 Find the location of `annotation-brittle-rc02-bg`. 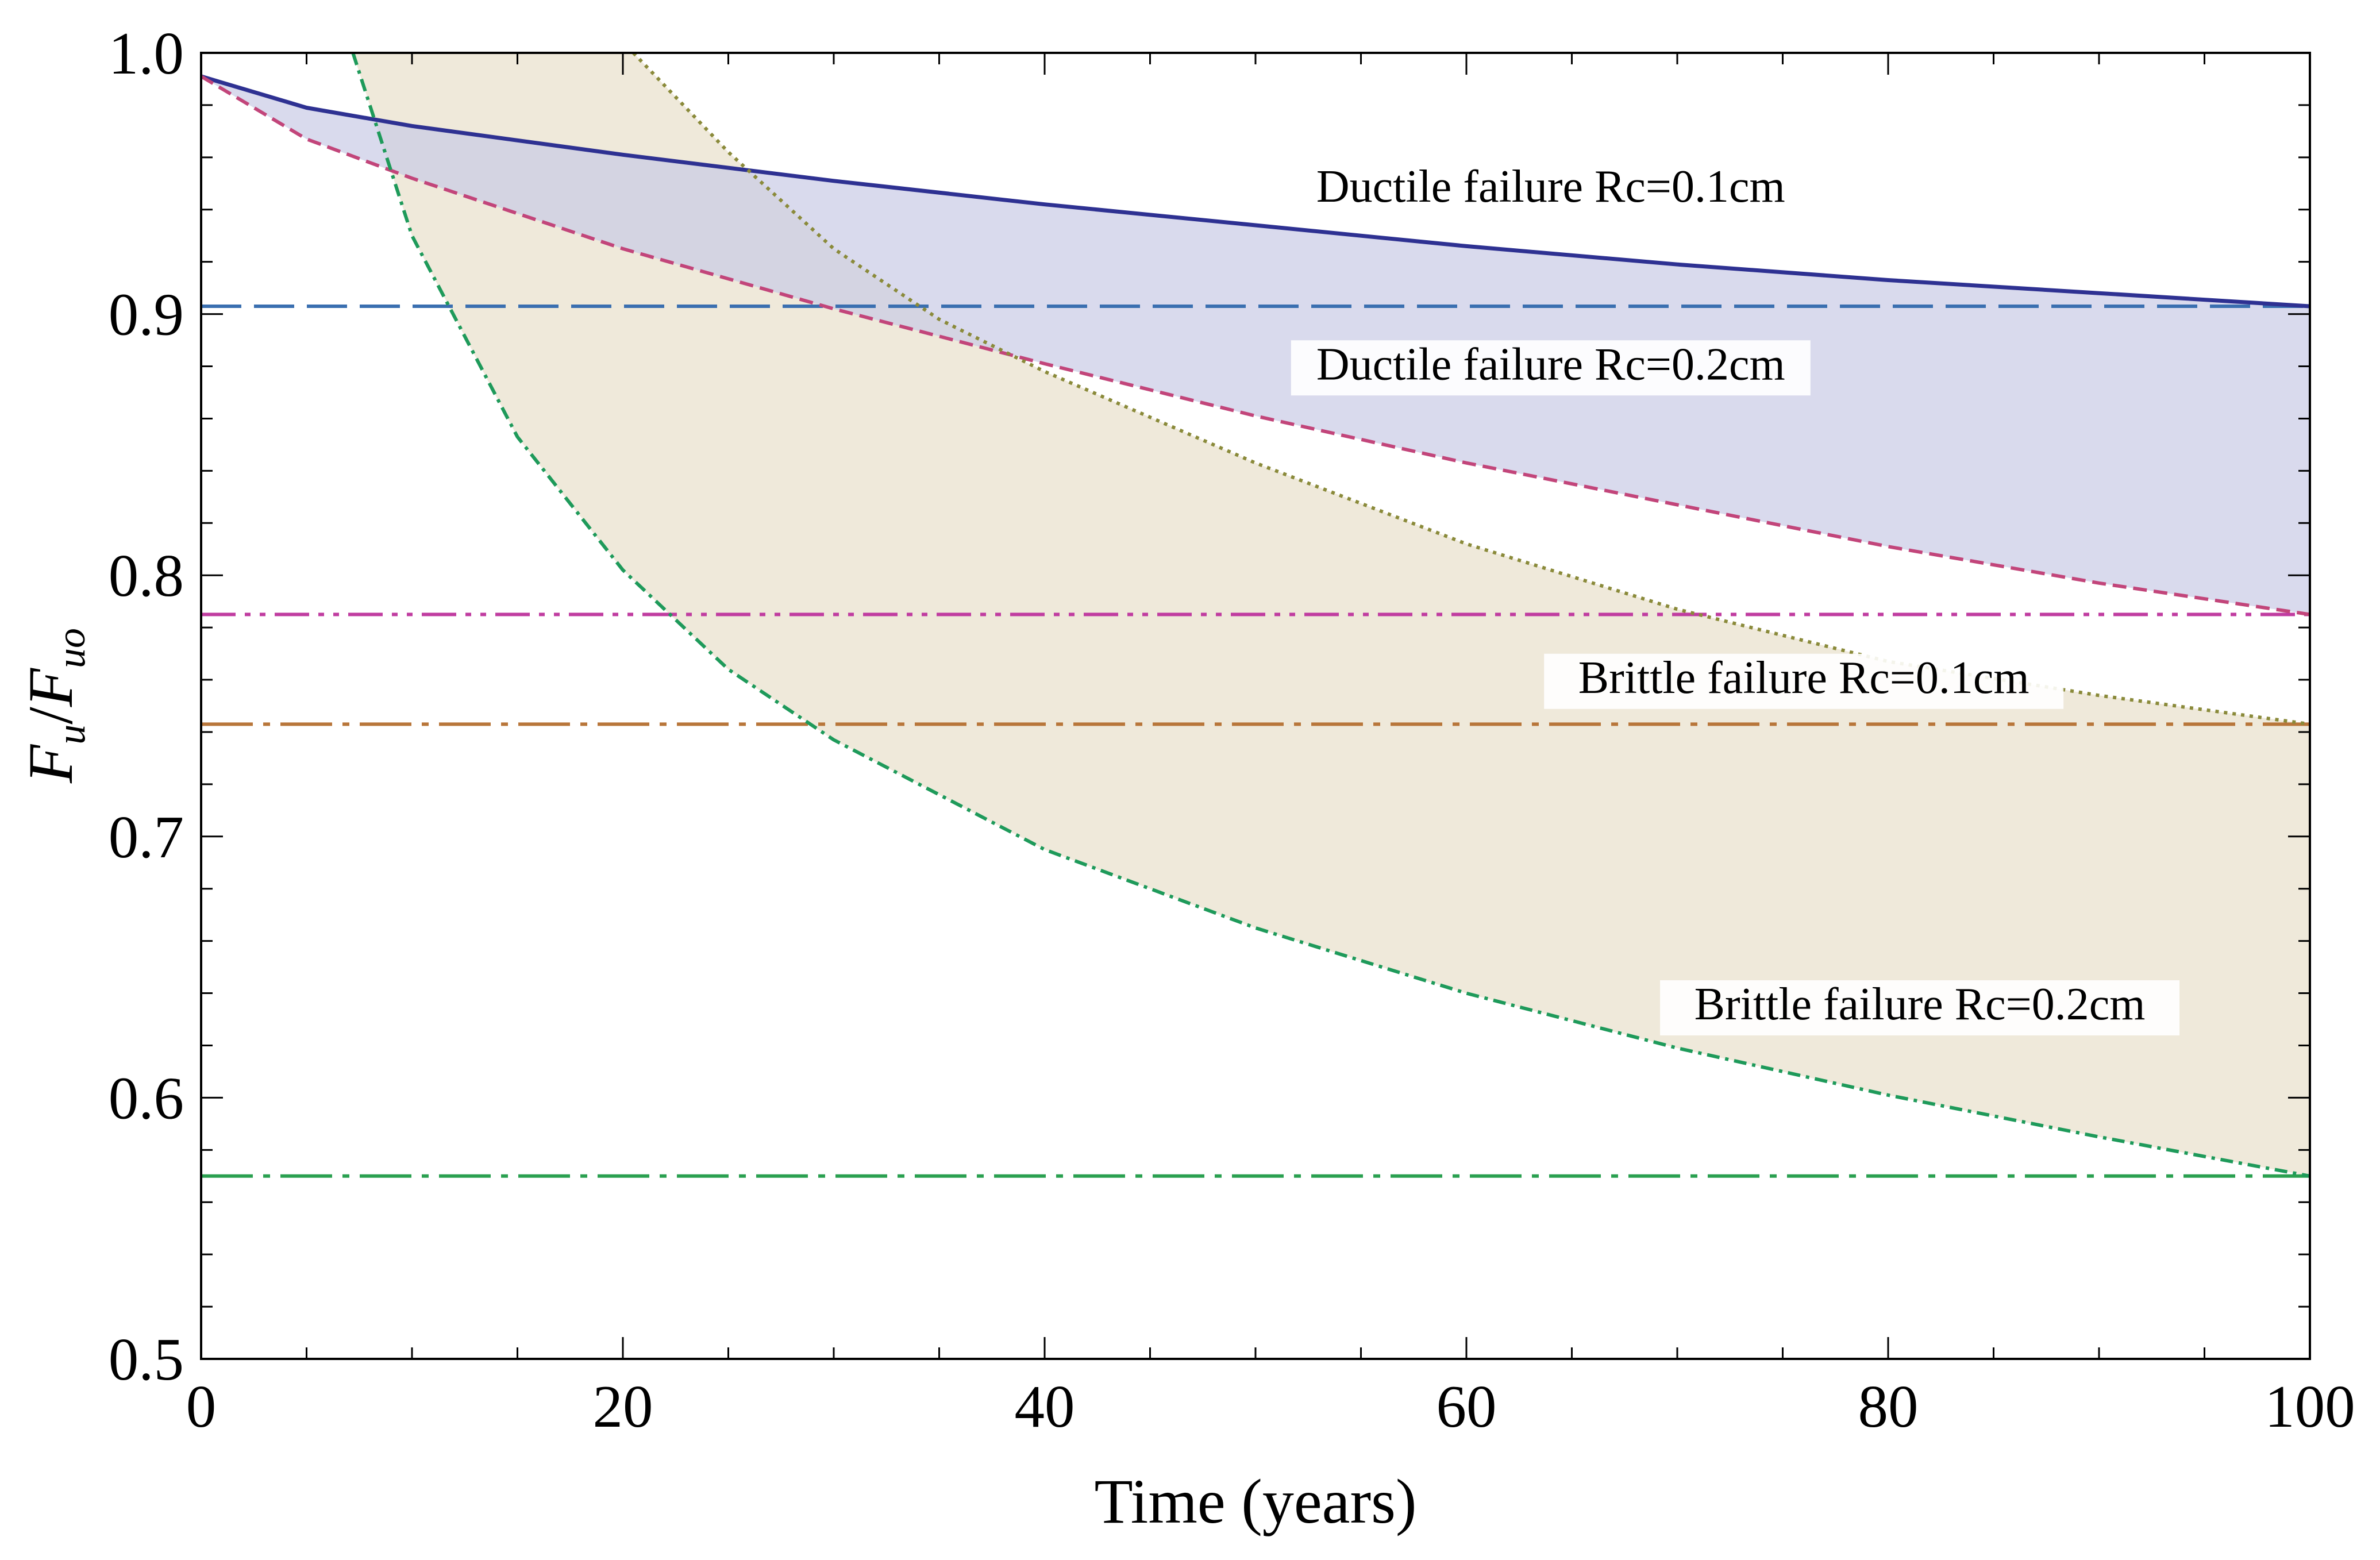

annotation-brittle-rc02-bg is located at coordinates (1920, 1008).